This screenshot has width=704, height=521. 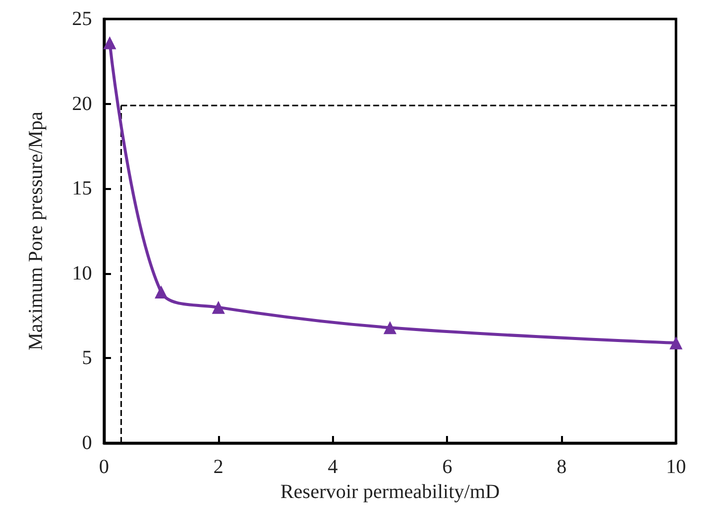 What do you see at coordinates (561, 467) in the screenshot?
I see `x-tick-label: 8` at bounding box center [561, 467].